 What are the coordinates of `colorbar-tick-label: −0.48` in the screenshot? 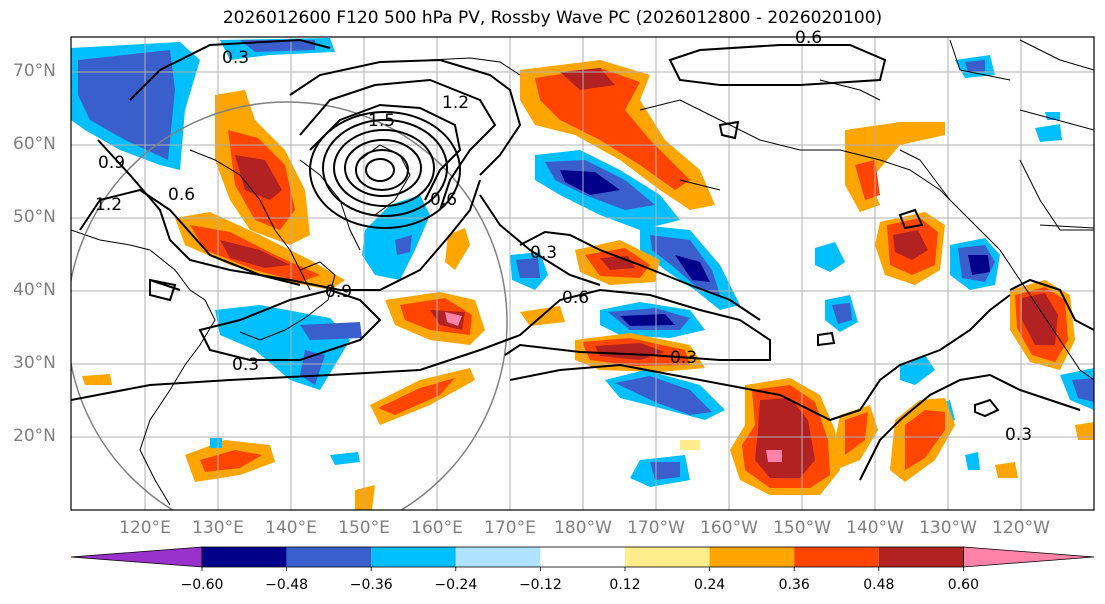 It's located at (287, 585).